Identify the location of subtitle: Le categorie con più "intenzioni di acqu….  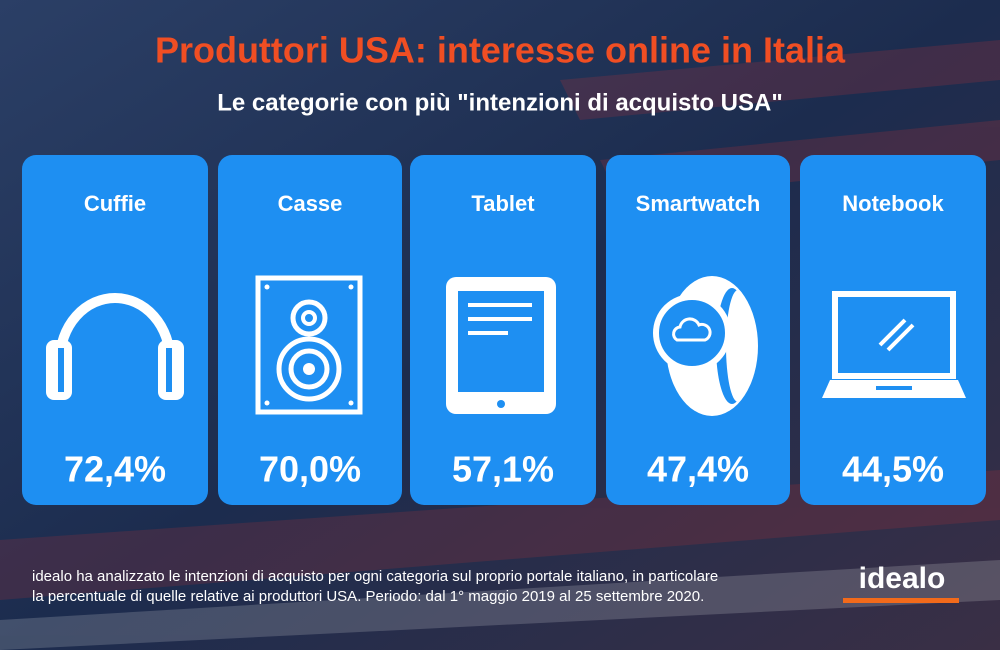
(499, 102).